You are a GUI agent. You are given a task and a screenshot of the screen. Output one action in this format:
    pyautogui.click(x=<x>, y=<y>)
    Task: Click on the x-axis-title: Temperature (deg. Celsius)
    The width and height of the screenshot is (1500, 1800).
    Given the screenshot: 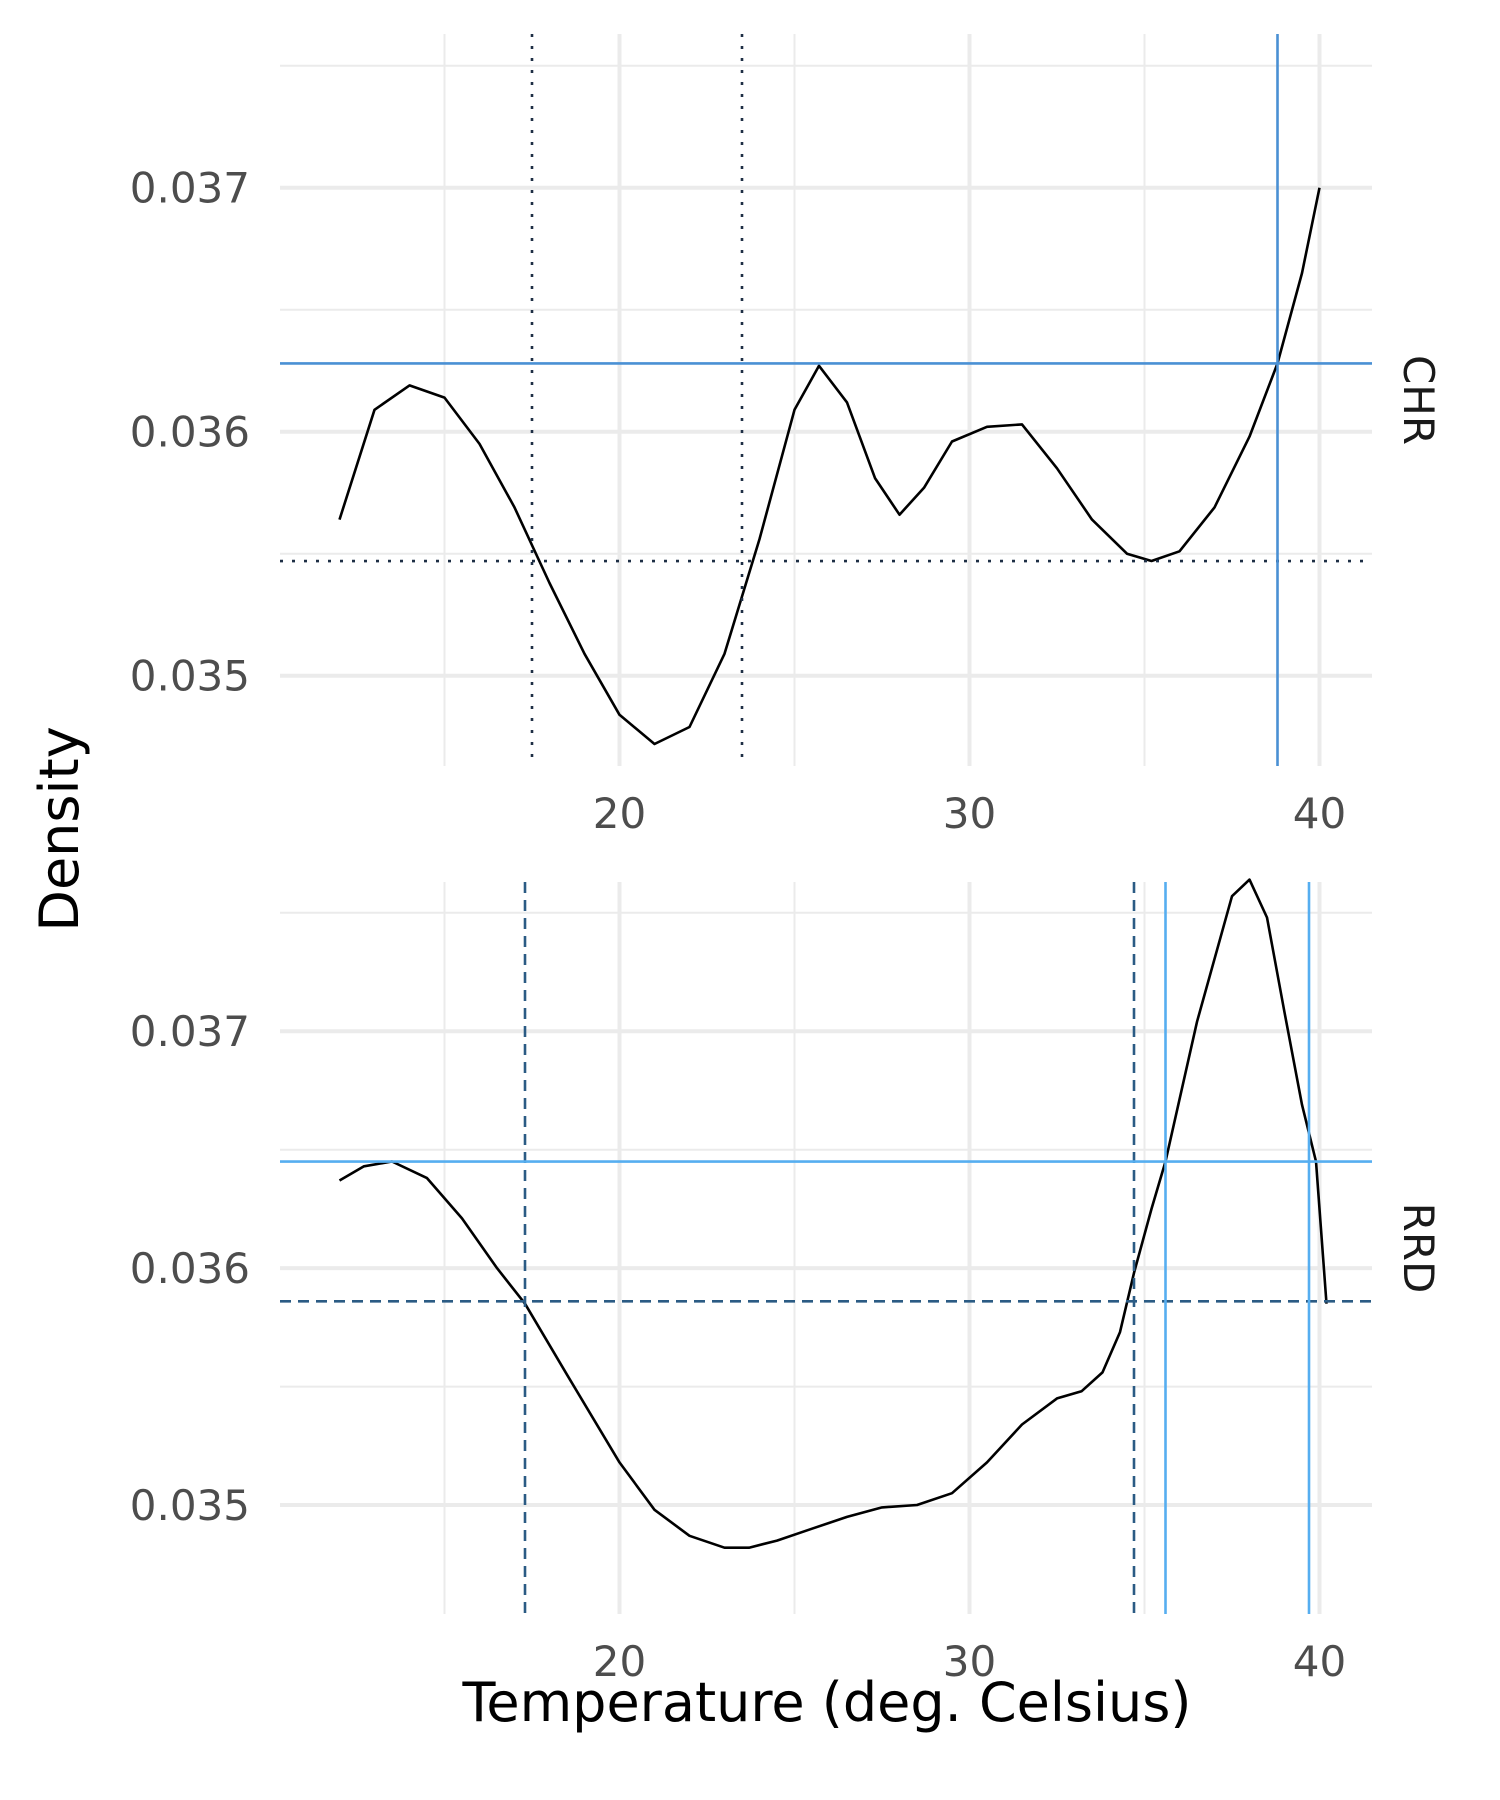 What is the action you would take?
    pyautogui.click(x=827, y=1702)
    